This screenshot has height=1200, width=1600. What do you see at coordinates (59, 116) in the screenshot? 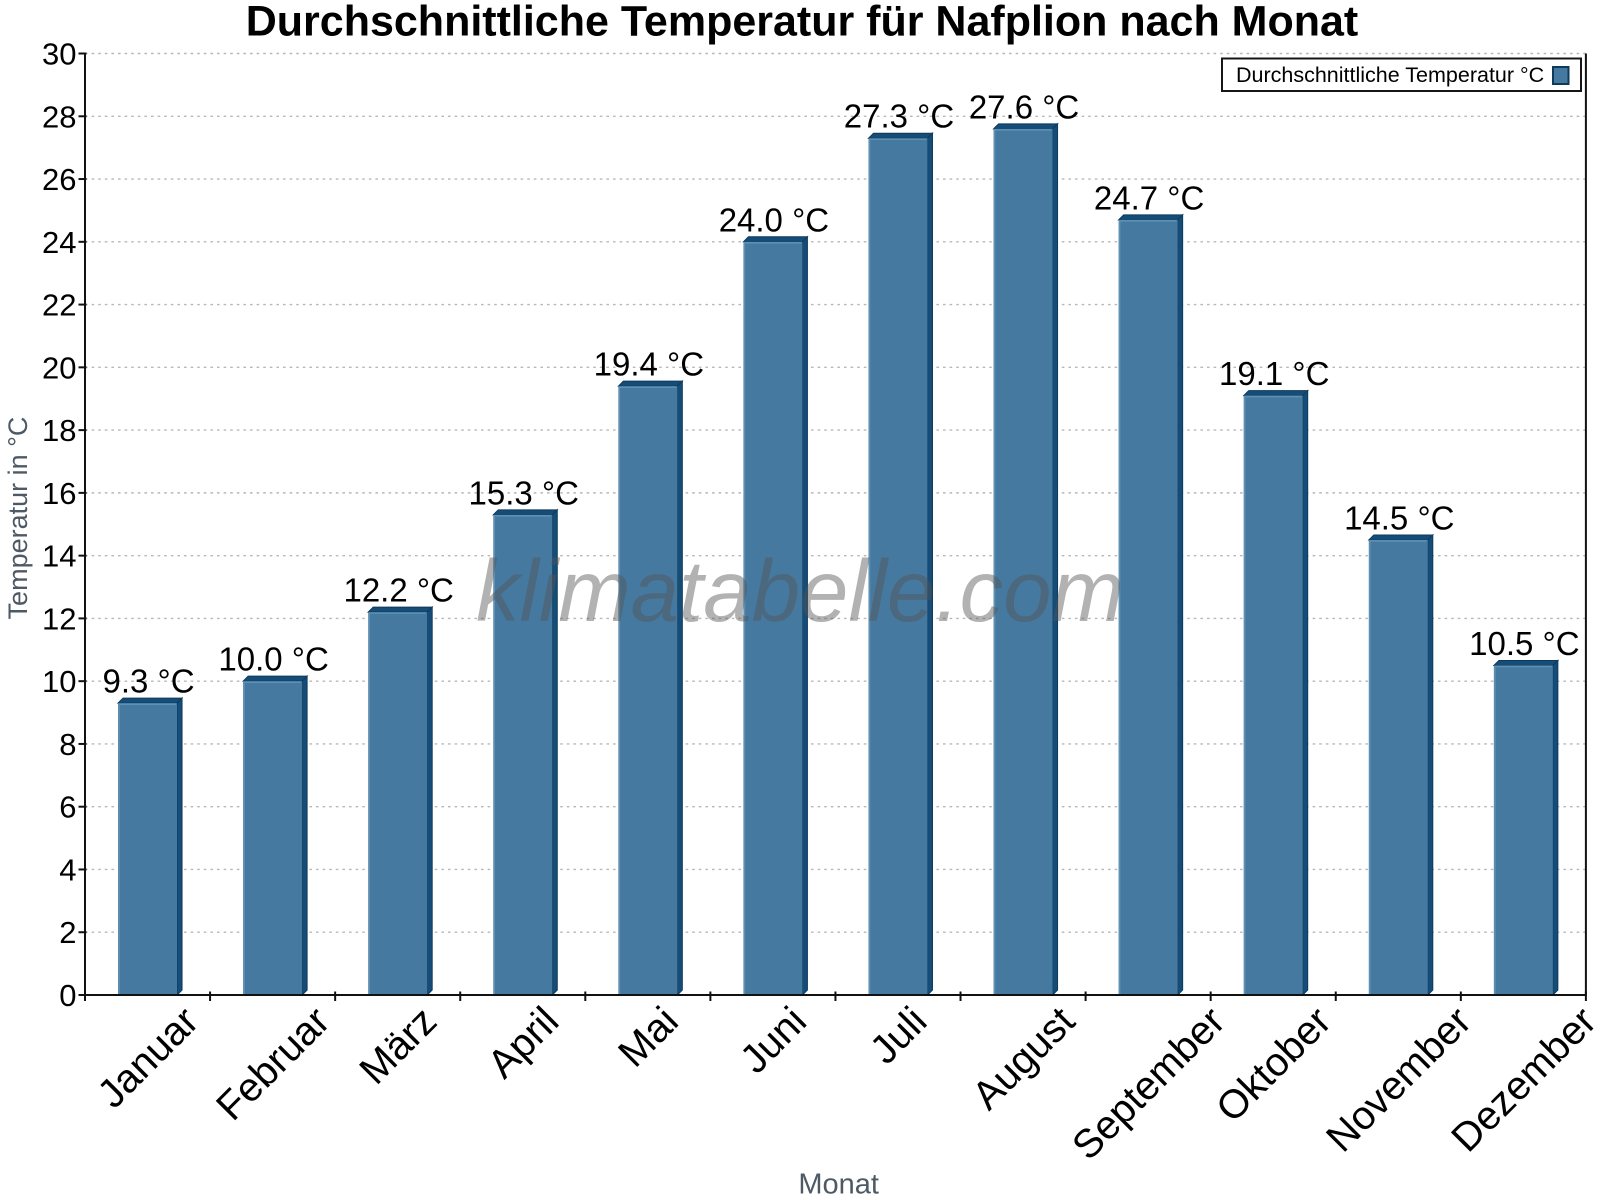
I see `svg-text: 28` at bounding box center [59, 116].